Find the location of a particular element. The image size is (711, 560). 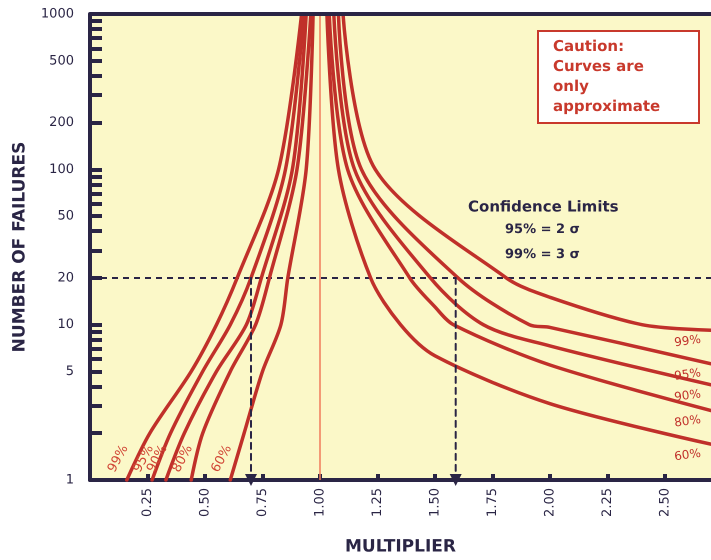

x-tick-label: 0.50 is located at coordinates (205, 502).